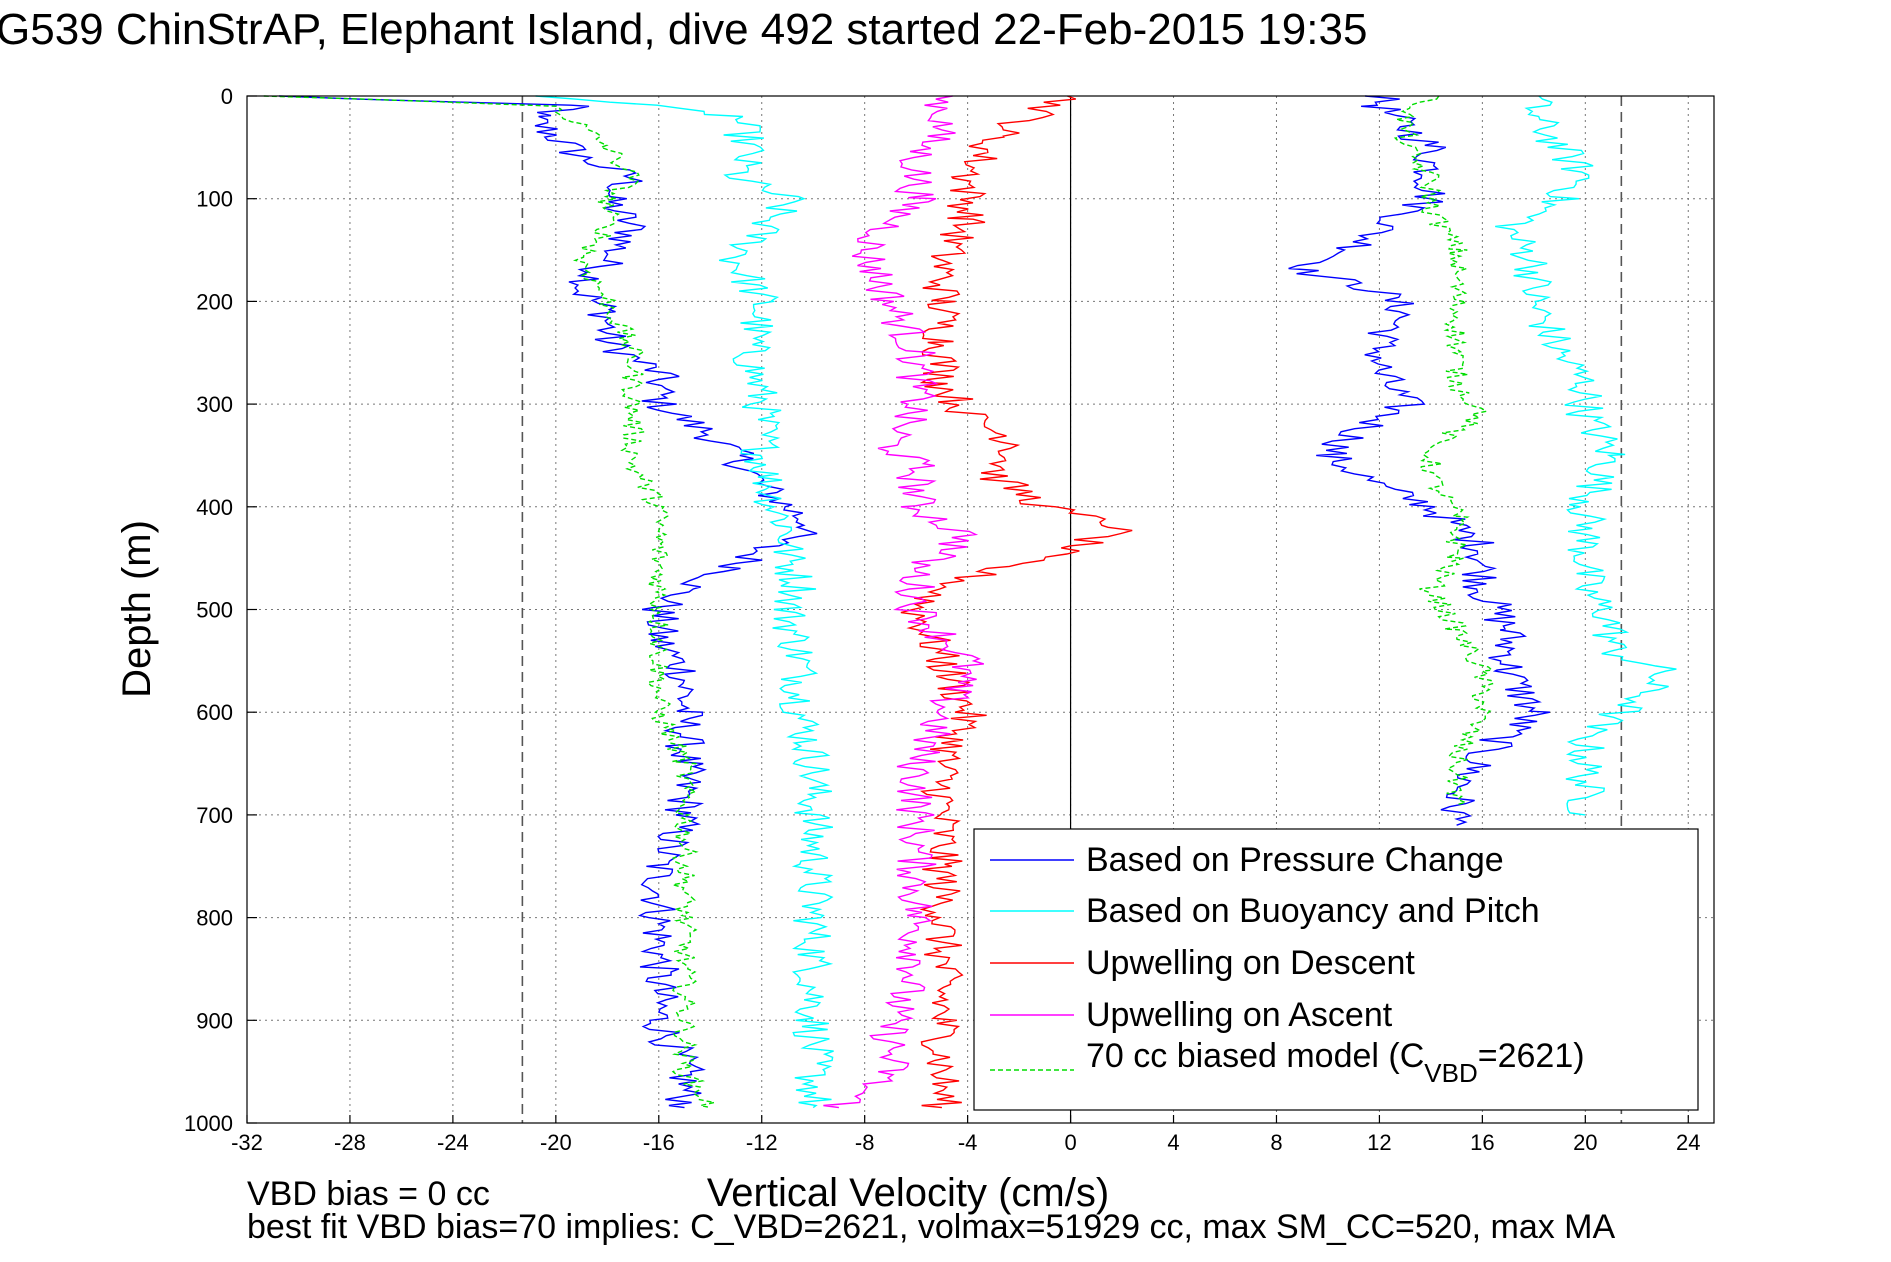  What do you see at coordinates (968, 1142) in the screenshot?
I see `x-tick-label: -4` at bounding box center [968, 1142].